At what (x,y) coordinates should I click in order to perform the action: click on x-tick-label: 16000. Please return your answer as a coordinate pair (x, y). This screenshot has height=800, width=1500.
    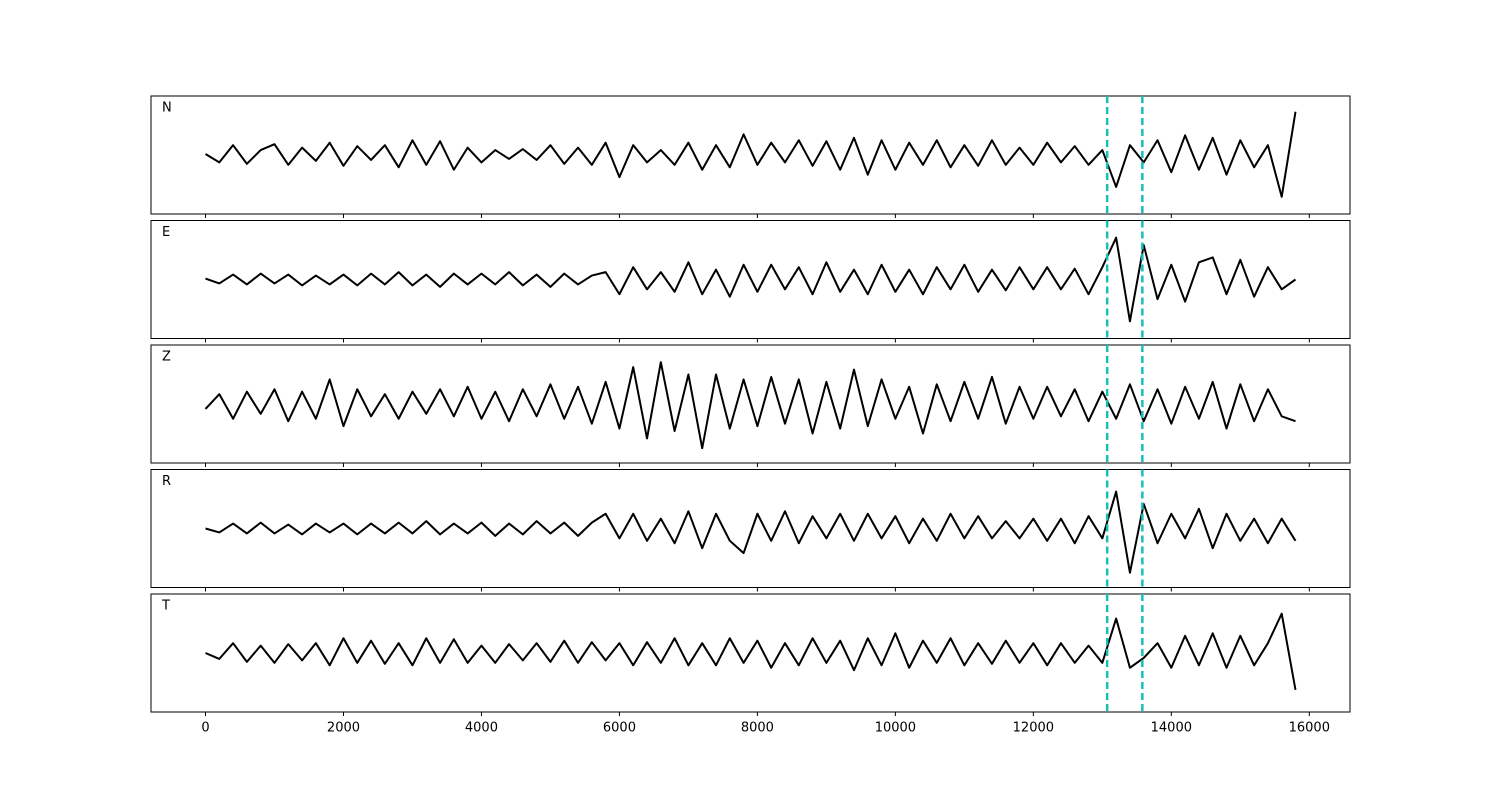
    Looking at the image, I should click on (1309, 728).